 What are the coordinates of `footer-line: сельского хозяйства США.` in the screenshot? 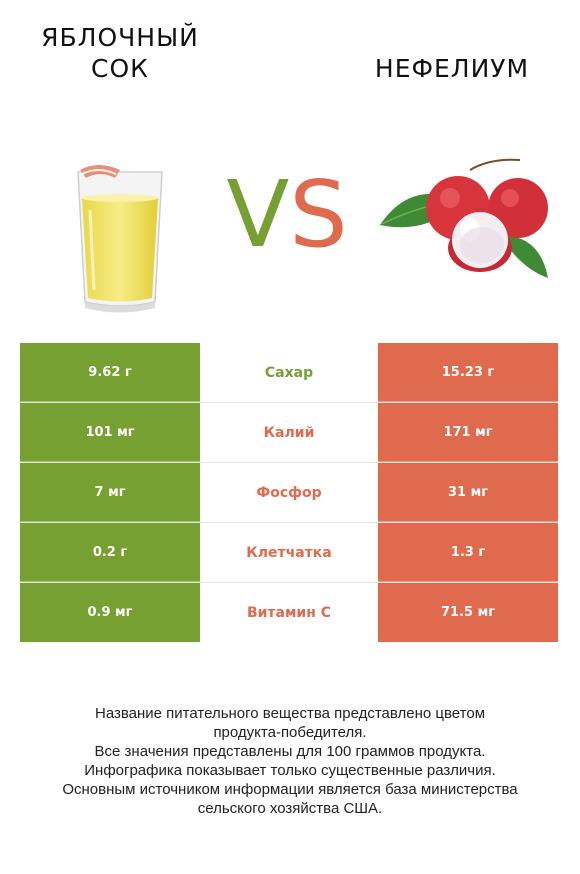 It's located at (290, 808).